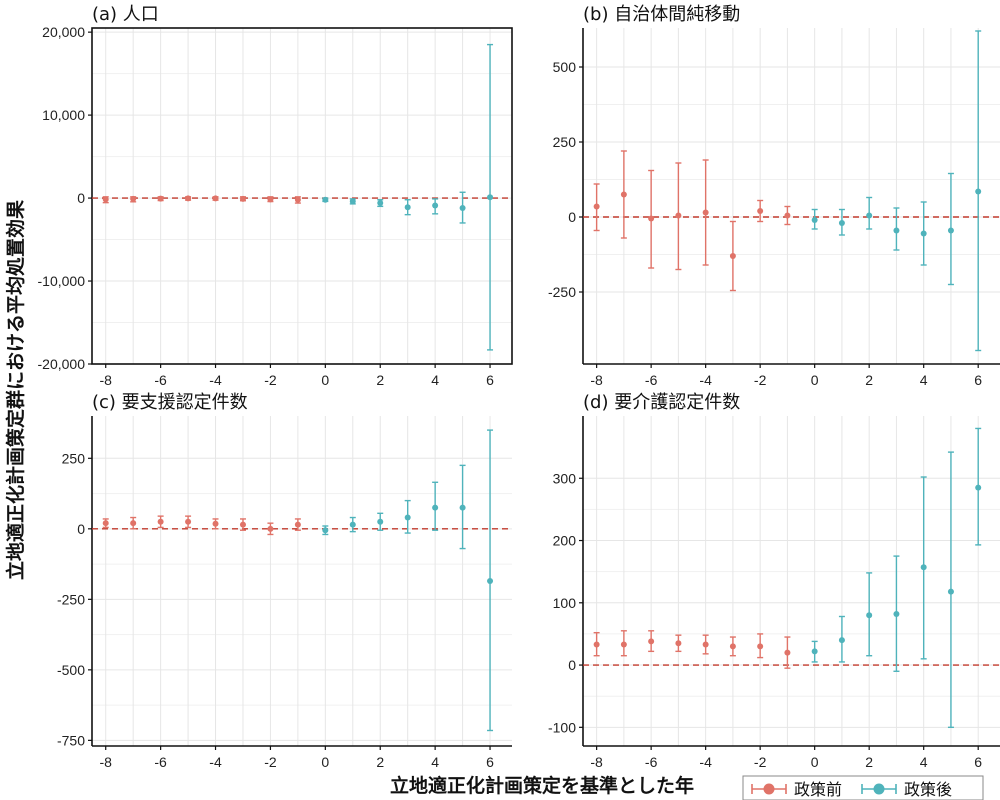 This screenshot has width=1000, height=800. What do you see at coordinates (661, 402) in the screenshot?
I see `panel-title: (d) 要介護認定件数` at bounding box center [661, 402].